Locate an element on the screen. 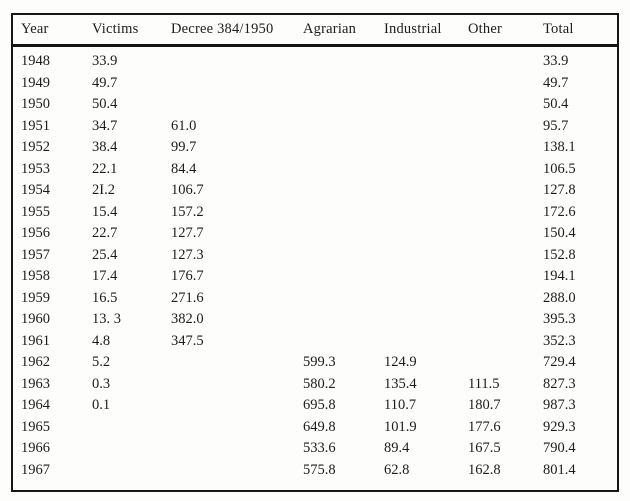 Image resolution: width=630 pixels, height=501 pixels. cell-value: 25.4 is located at coordinates (105, 254).